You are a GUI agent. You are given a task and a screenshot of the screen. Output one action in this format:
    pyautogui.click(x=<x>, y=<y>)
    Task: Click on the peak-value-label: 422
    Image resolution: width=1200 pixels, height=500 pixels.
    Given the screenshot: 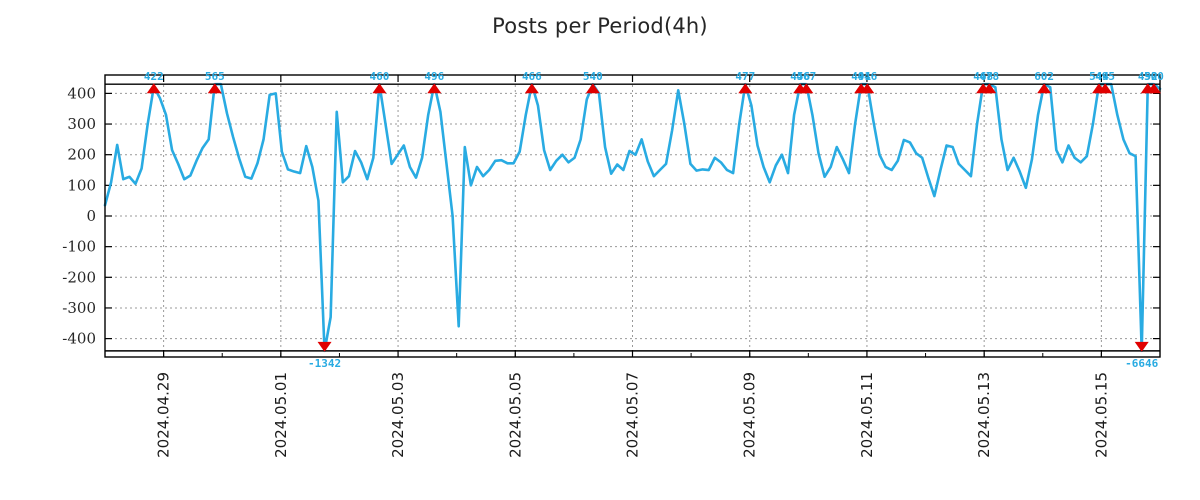 What is the action you would take?
    pyautogui.click(x=154, y=76)
    